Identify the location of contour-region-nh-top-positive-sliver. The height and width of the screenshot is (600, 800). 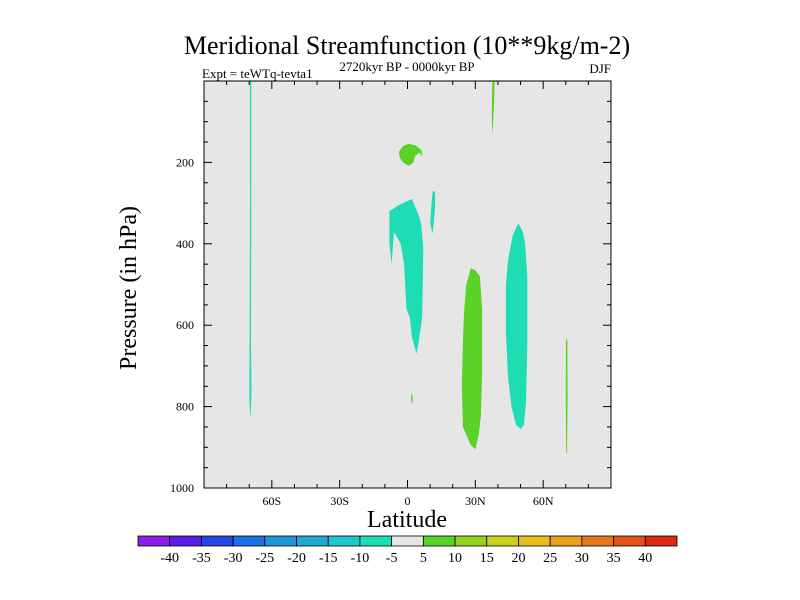
(493, 107).